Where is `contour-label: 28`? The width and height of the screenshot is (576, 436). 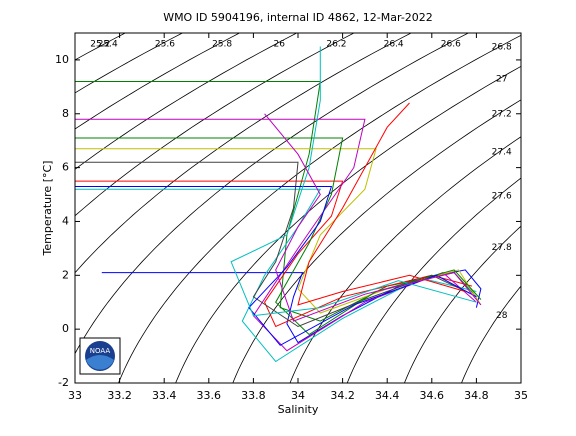
contour-label: 28 is located at coordinates (502, 316).